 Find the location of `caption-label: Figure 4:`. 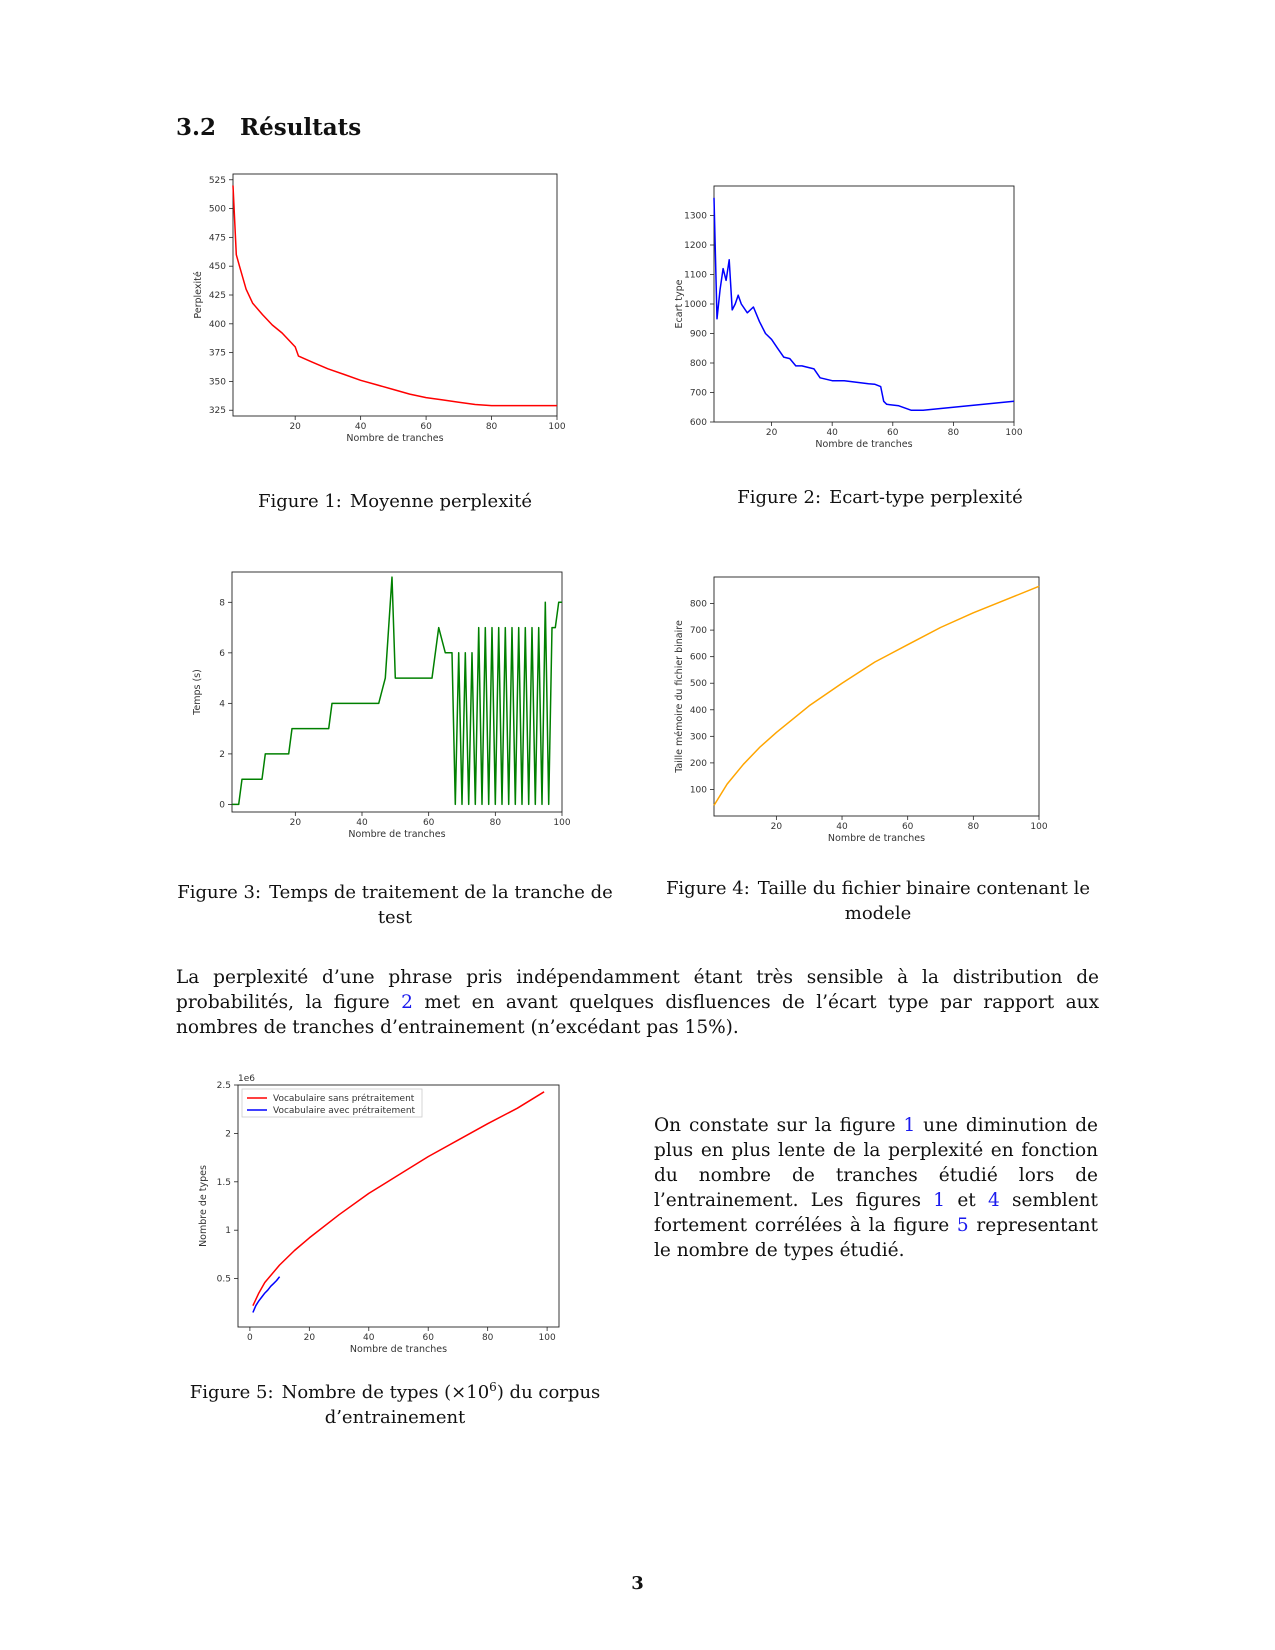

caption-label: Figure 4: is located at coordinates (707, 888).